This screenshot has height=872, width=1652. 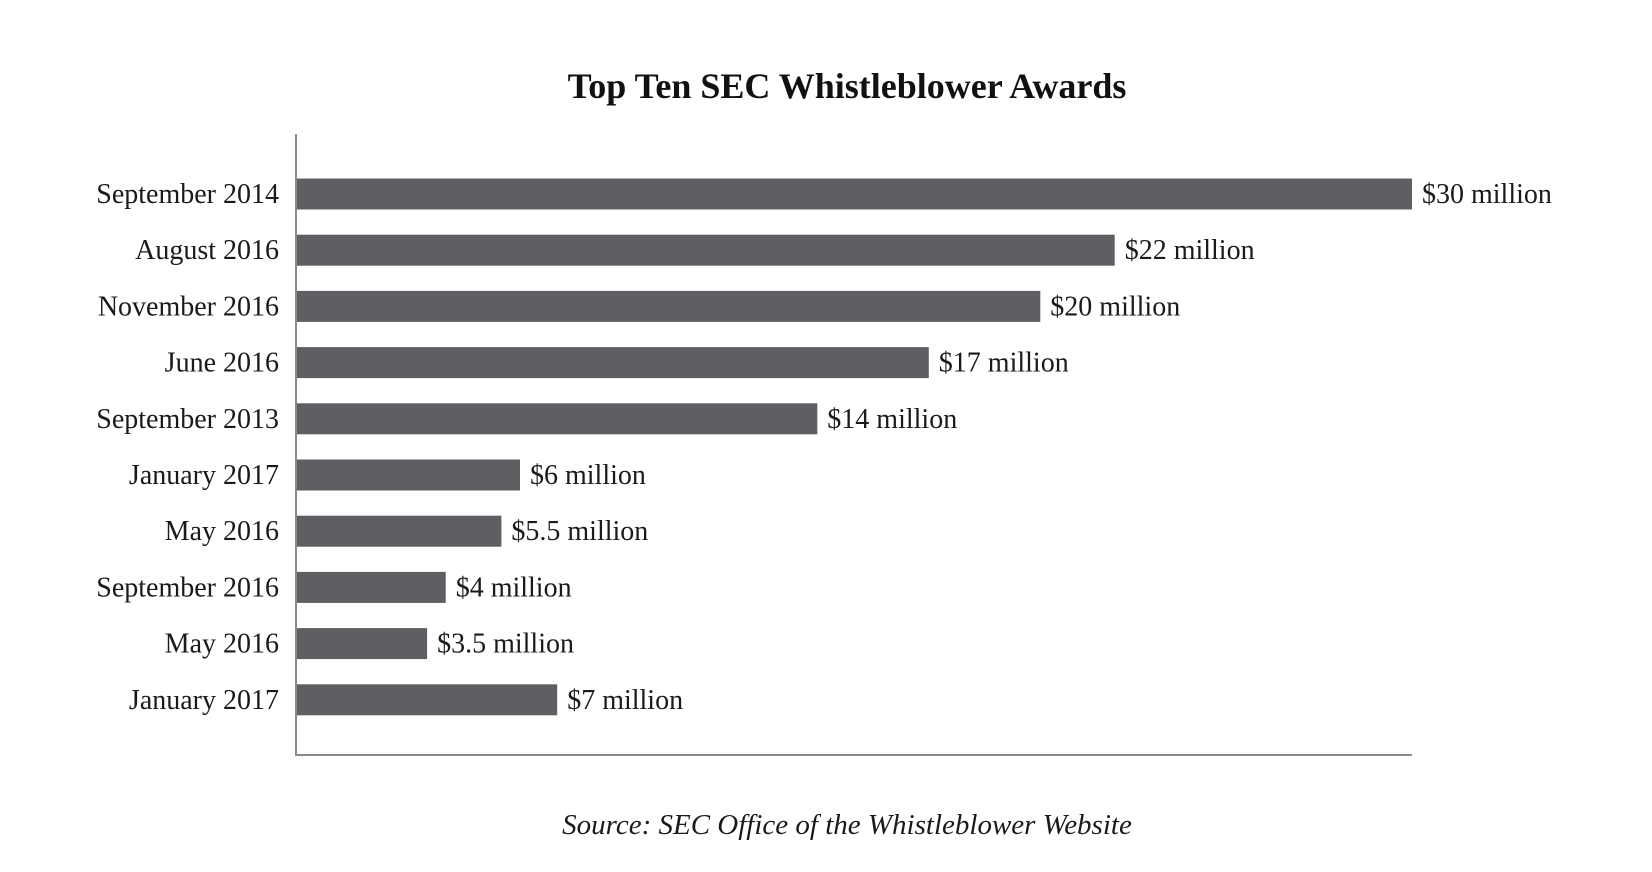 I want to click on category-label-8: September 2016, so click(x=187, y=587).